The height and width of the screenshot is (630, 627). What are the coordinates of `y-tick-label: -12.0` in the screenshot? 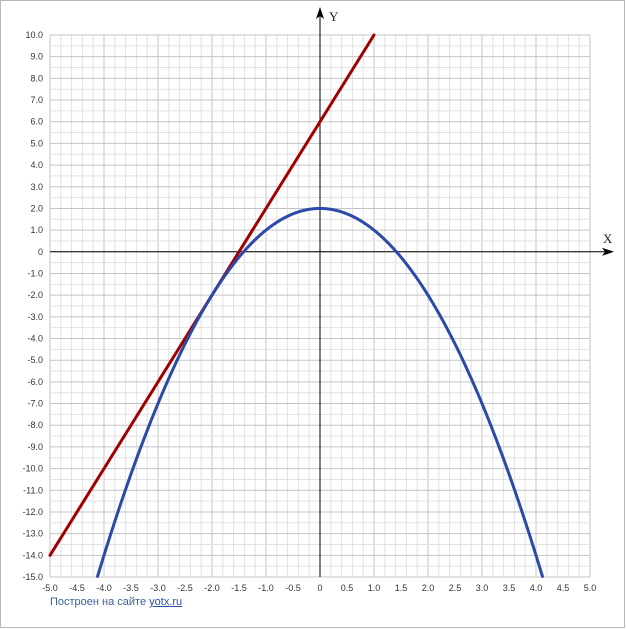 It's located at (32, 512).